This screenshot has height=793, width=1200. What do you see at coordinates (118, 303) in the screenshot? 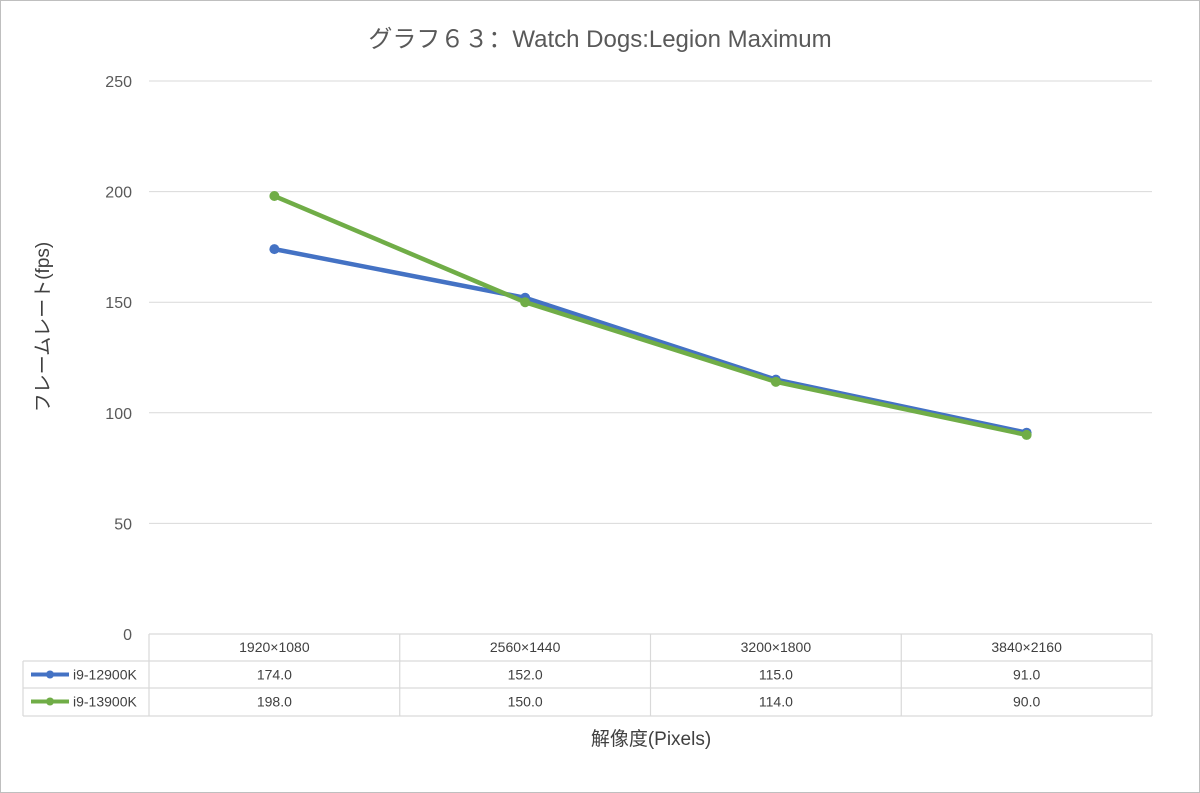
I see `y-tick-label: 150` at bounding box center [118, 303].